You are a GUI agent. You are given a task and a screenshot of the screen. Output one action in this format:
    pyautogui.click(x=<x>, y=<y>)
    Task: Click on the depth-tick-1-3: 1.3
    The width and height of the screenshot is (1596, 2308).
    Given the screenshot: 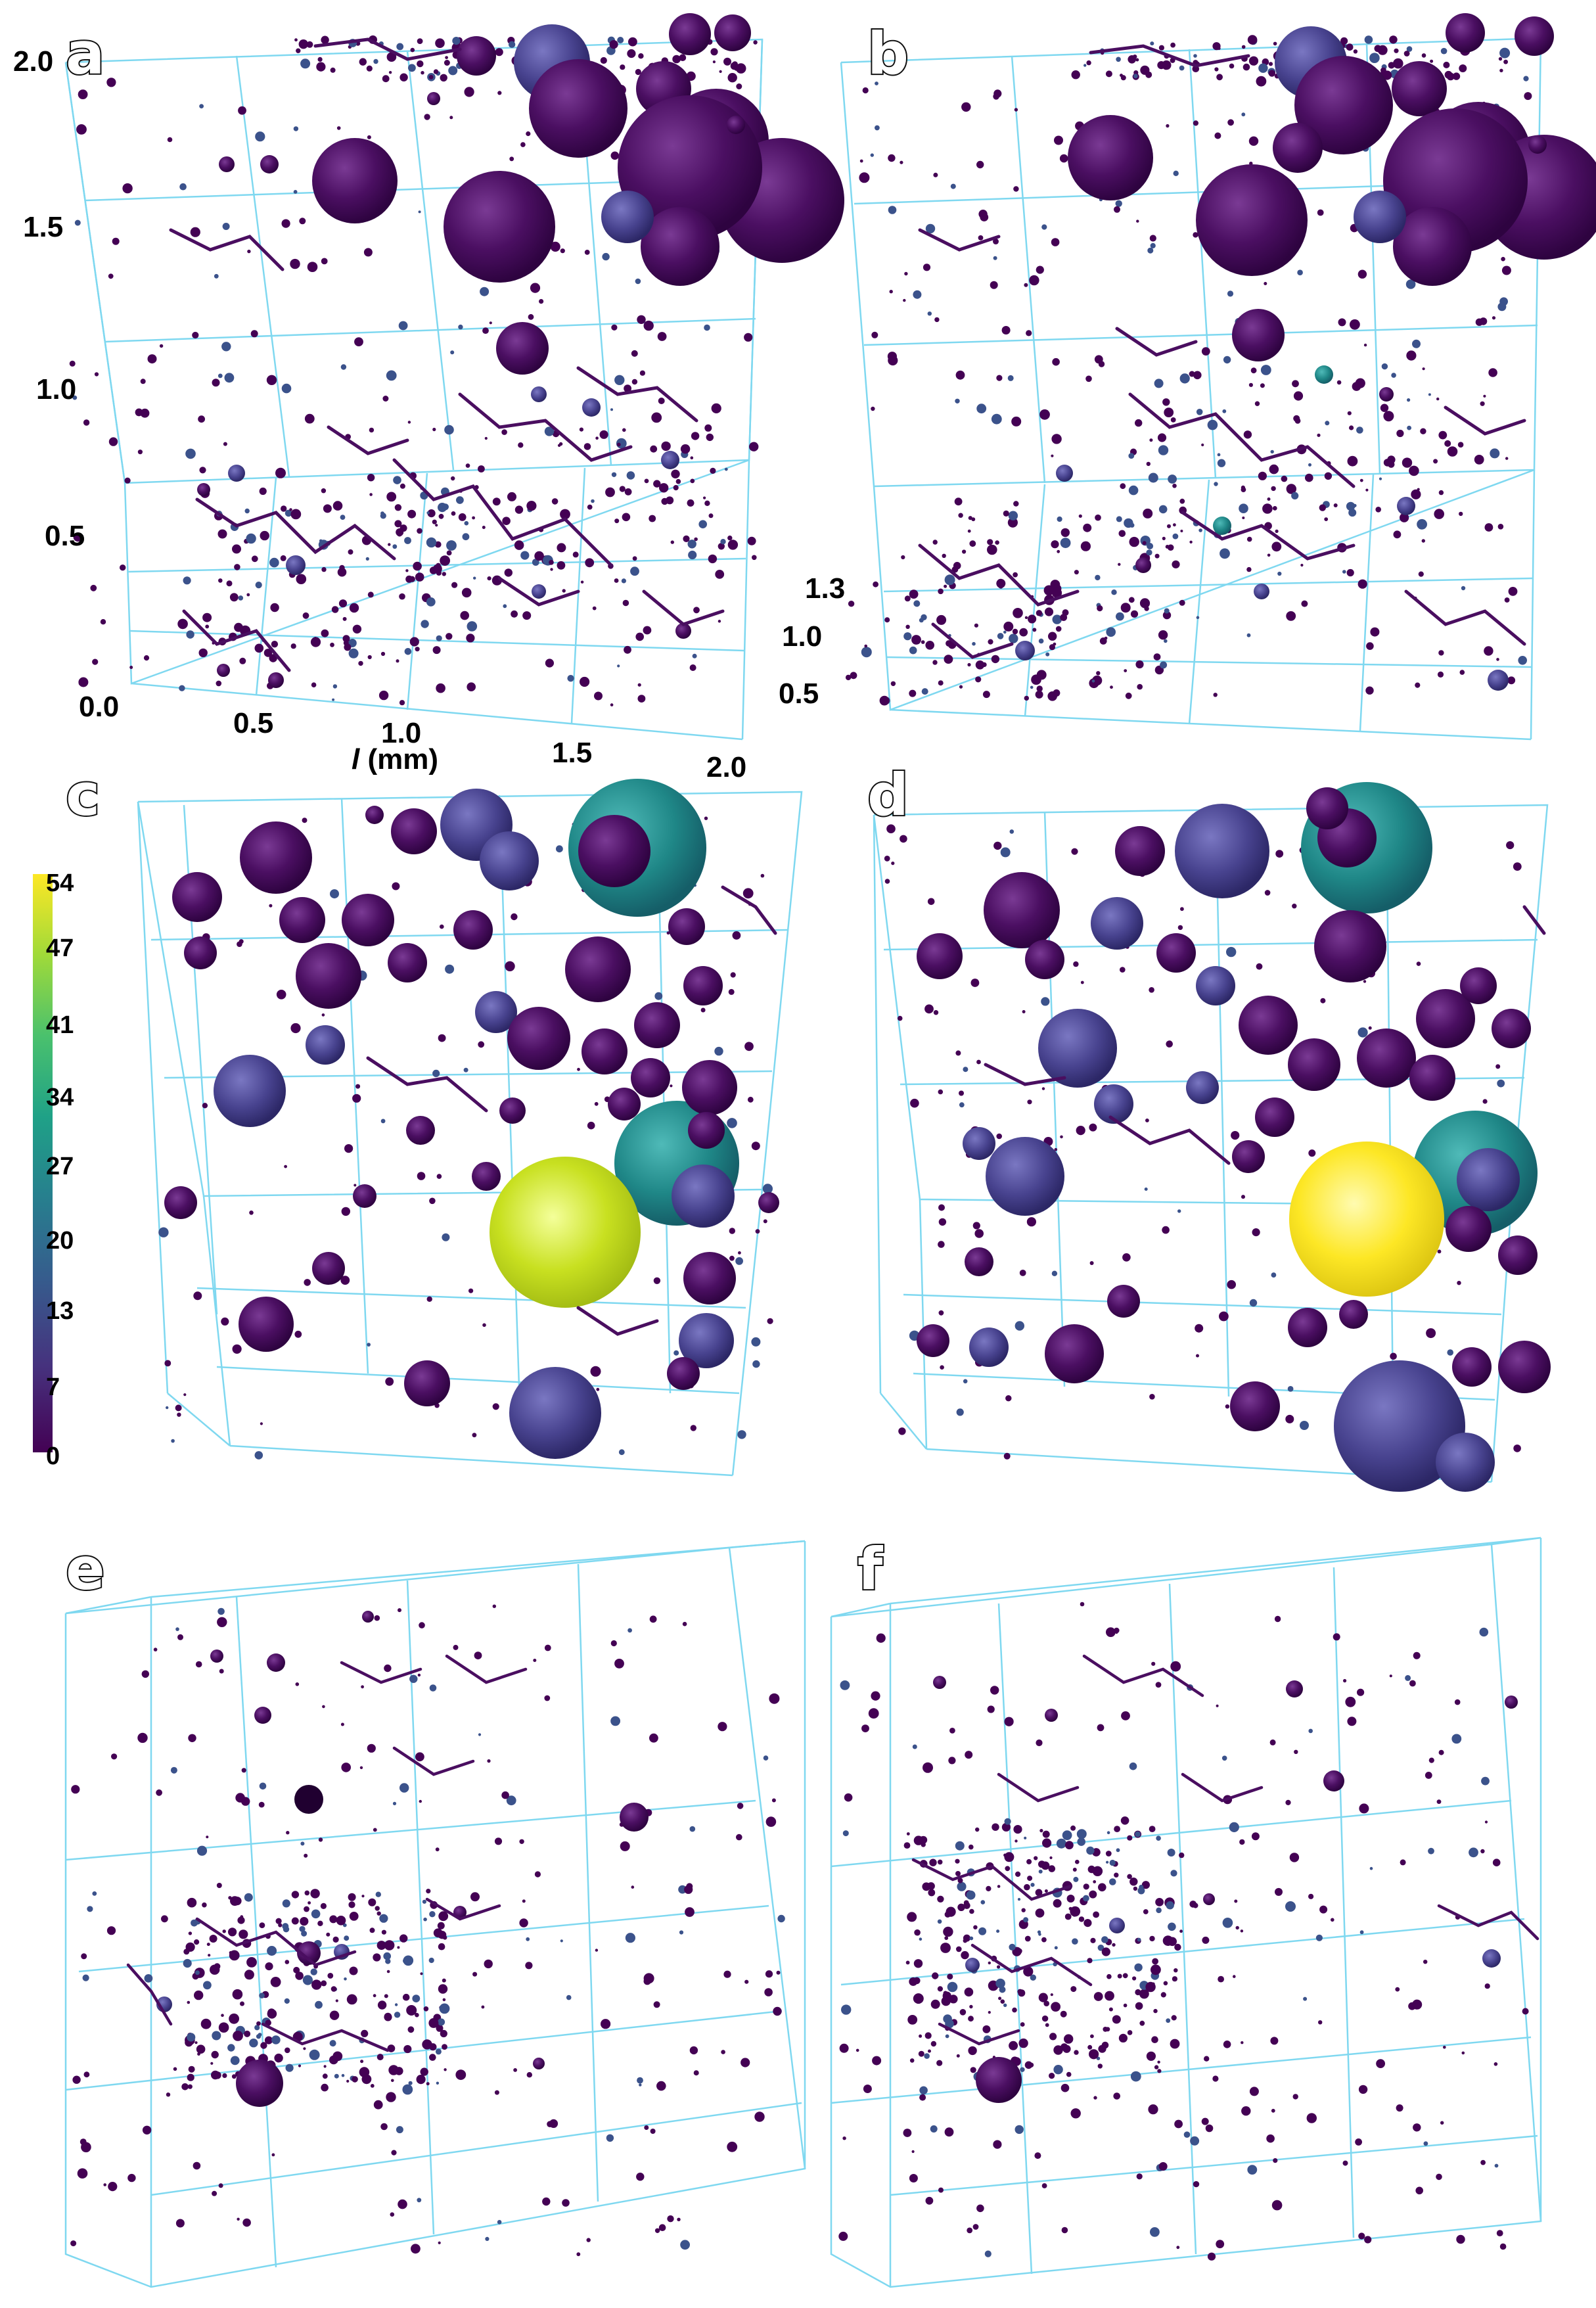 What is the action you would take?
    pyautogui.click(x=825, y=588)
    